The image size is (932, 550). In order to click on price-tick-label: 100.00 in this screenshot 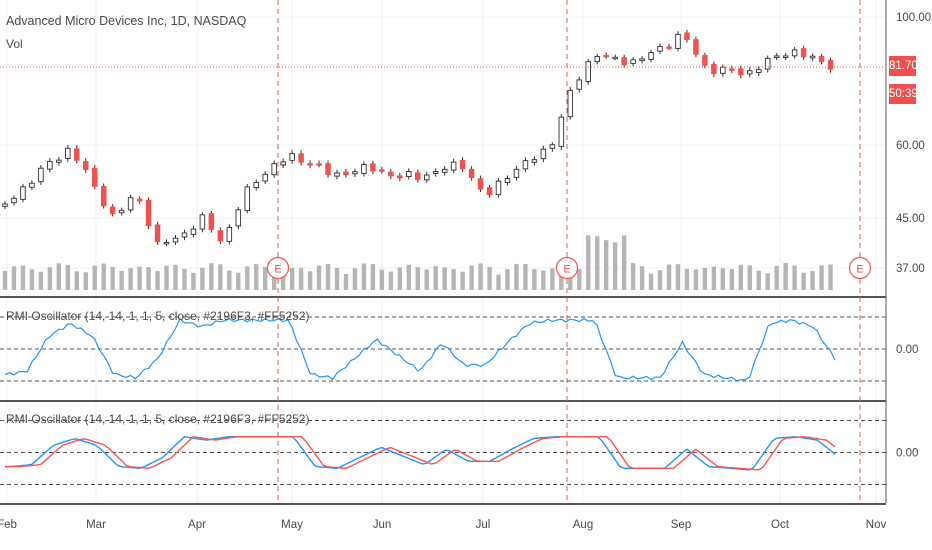, I will do `click(913, 18)`.